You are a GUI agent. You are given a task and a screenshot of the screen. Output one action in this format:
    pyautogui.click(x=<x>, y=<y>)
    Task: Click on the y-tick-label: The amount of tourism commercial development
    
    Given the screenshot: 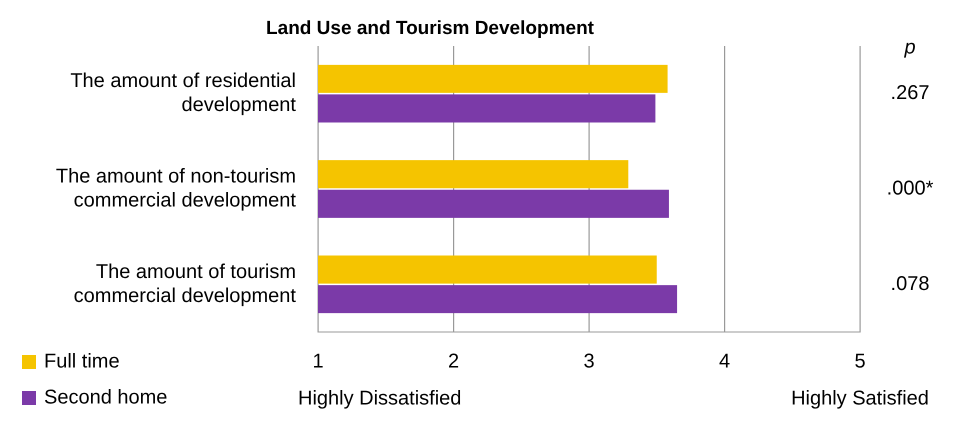 What is the action you would take?
    pyautogui.click(x=185, y=283)
    